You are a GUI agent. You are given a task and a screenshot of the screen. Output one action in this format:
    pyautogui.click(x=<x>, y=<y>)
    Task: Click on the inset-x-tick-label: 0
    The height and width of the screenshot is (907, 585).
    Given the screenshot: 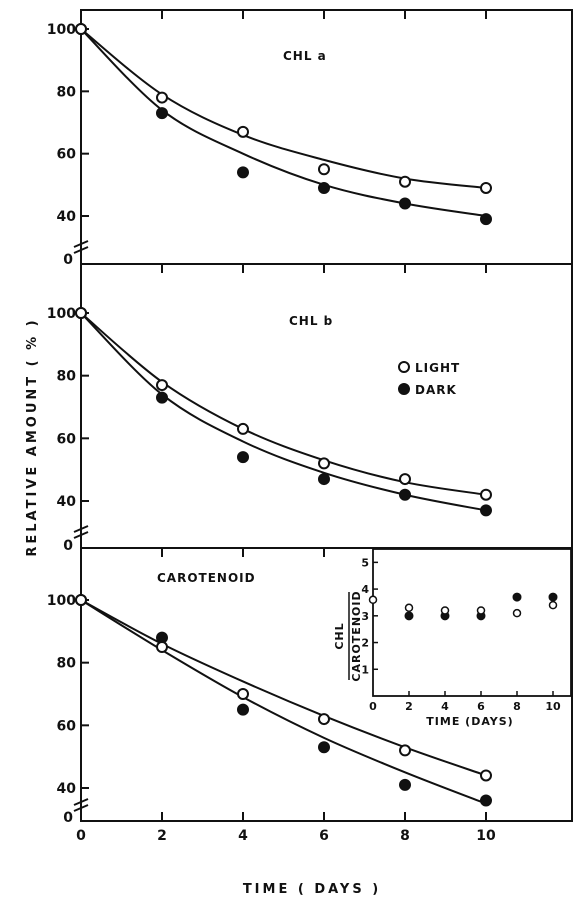 What is the action you would take?
    pyautogui.click(x=373, y=706)
    